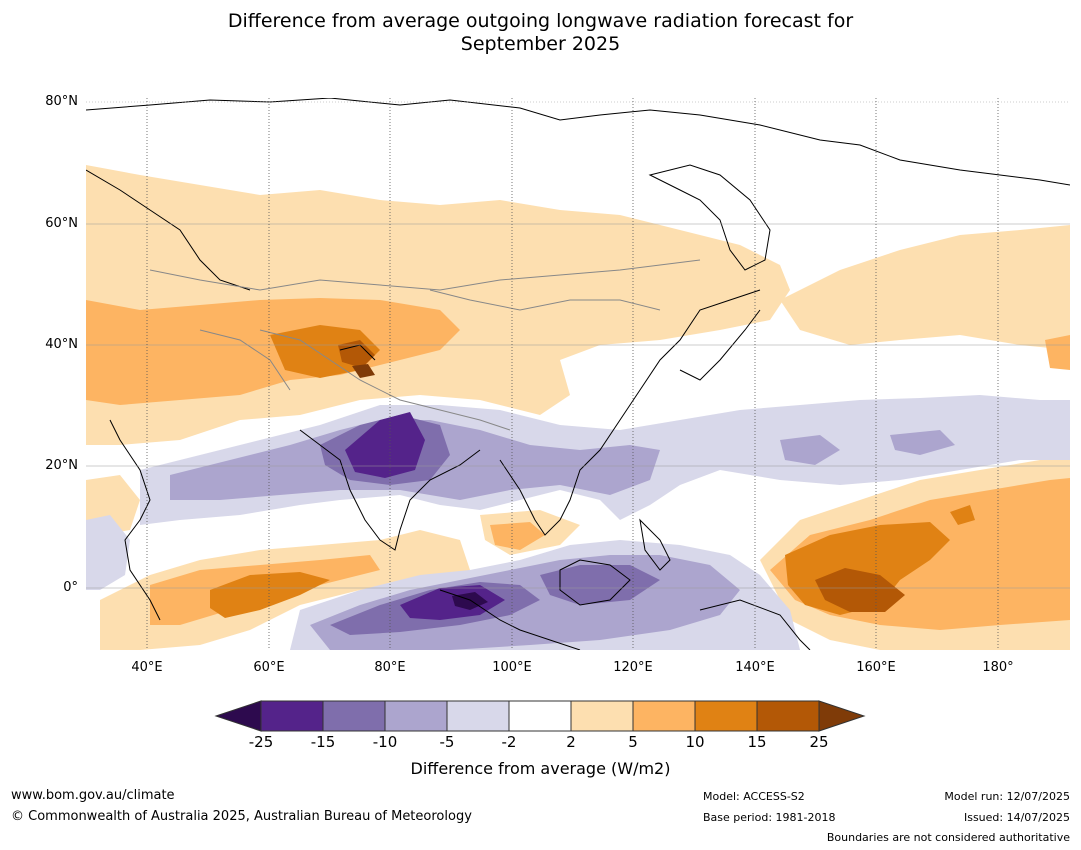 The width and height of the screenshot is (1081, 850). What do you see at coordinates (540, 768) in the screenshot?
I see `colorbar-title: Difference from average (W/m2)` at bounding box center [540, 768].